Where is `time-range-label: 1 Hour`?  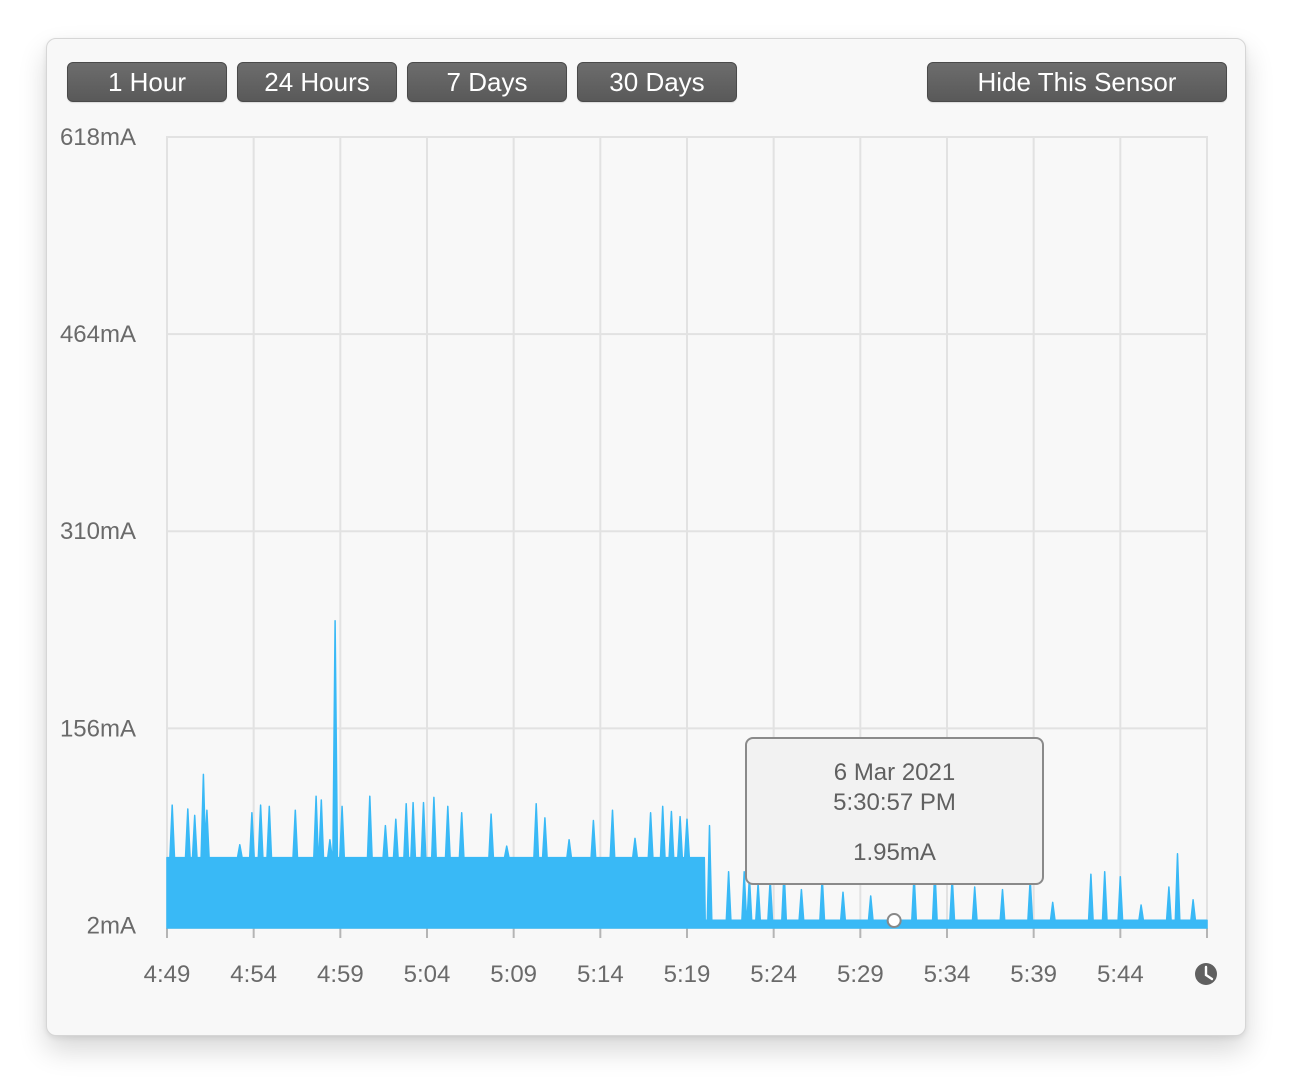
time-range-label: 1 Hour is located at coordinates (147, 81).